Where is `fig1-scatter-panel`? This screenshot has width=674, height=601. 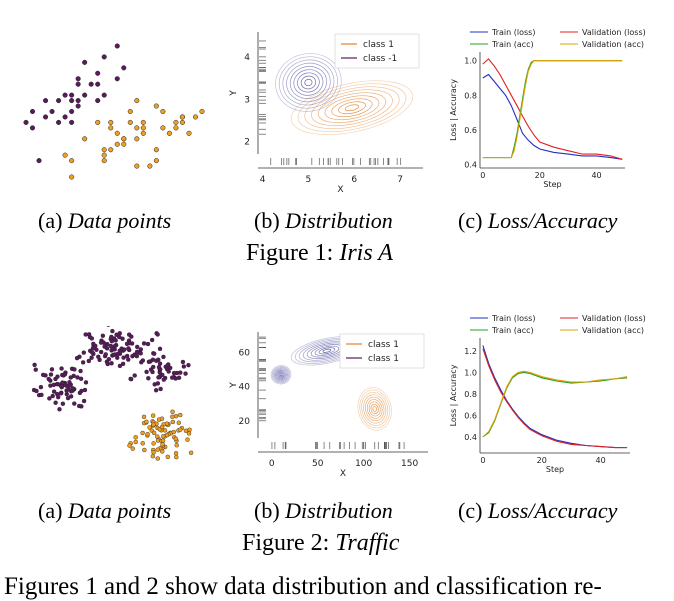 fig1-scatter-panel is located at coordinates (119, 114).